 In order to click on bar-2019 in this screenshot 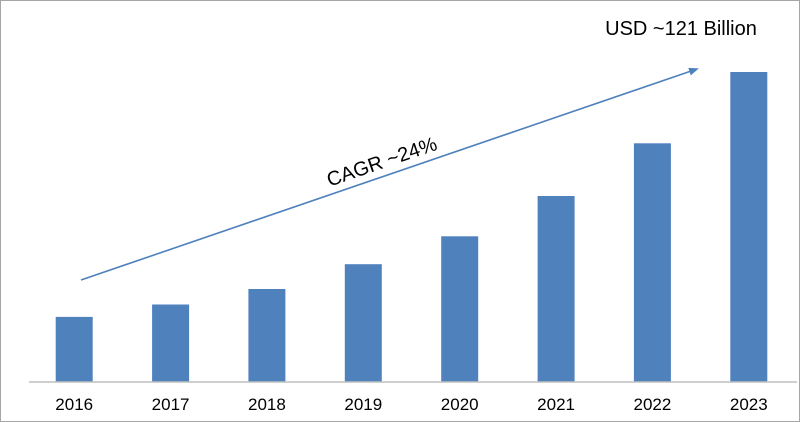, I will do `click(363, 323)`.